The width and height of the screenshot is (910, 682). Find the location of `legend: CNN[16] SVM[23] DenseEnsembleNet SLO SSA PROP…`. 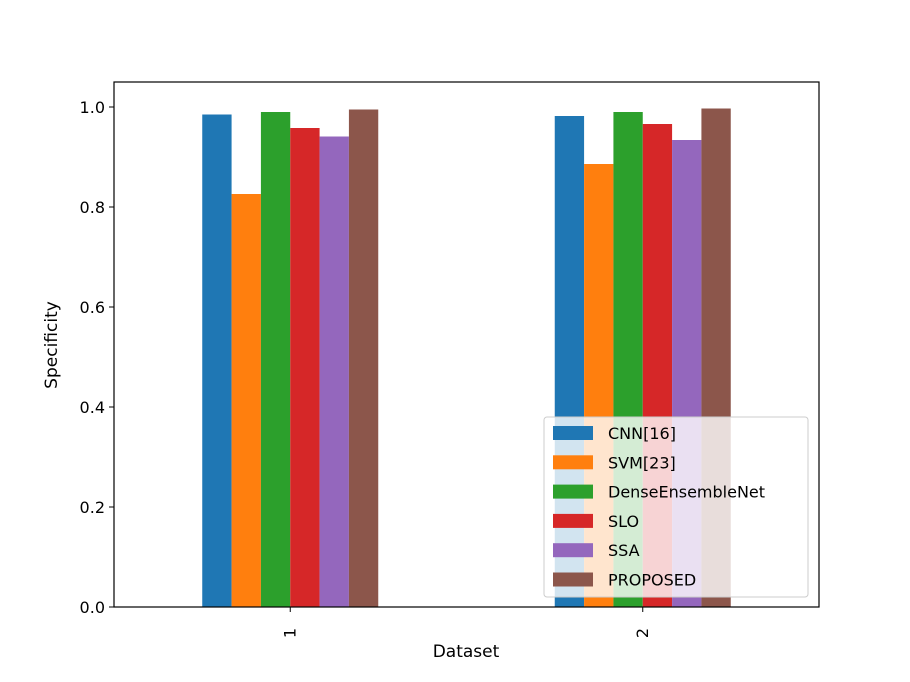

legend: CNN[16] SVM[23] DenseEnsembleNet SLO SSA PROP… is located at coordinates (676, 507).